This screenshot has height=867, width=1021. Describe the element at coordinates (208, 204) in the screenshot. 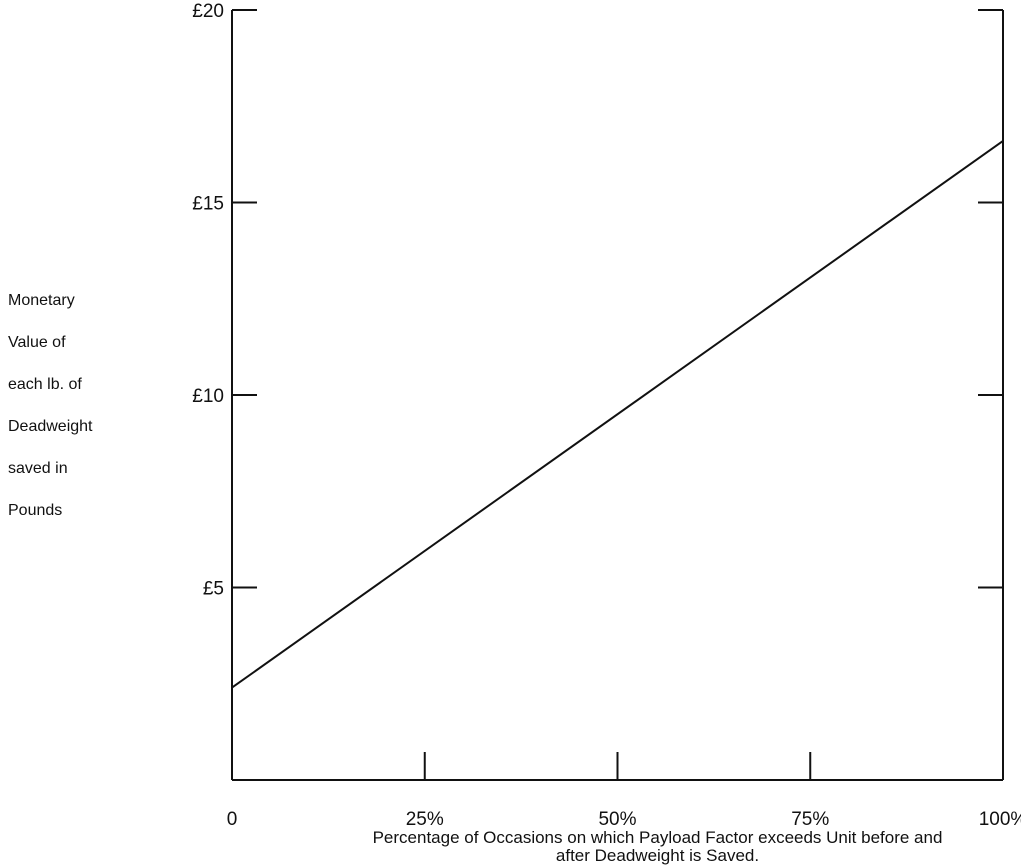

I see `y-tick-label: £15` at that location.